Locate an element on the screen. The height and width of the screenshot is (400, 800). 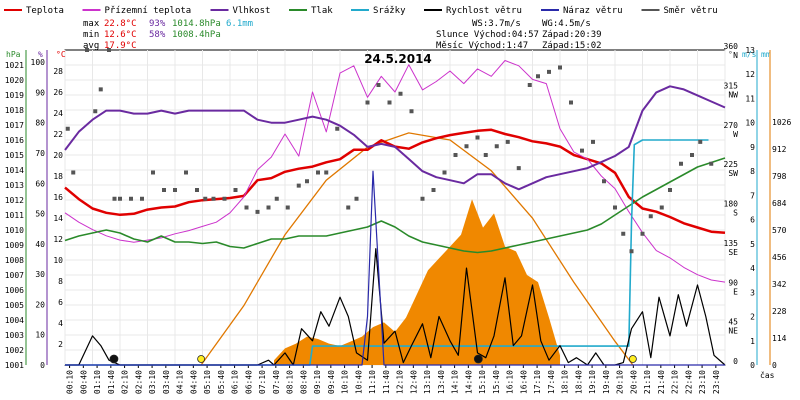
tick-time: 06:40 is located at coordinates (248, 382).